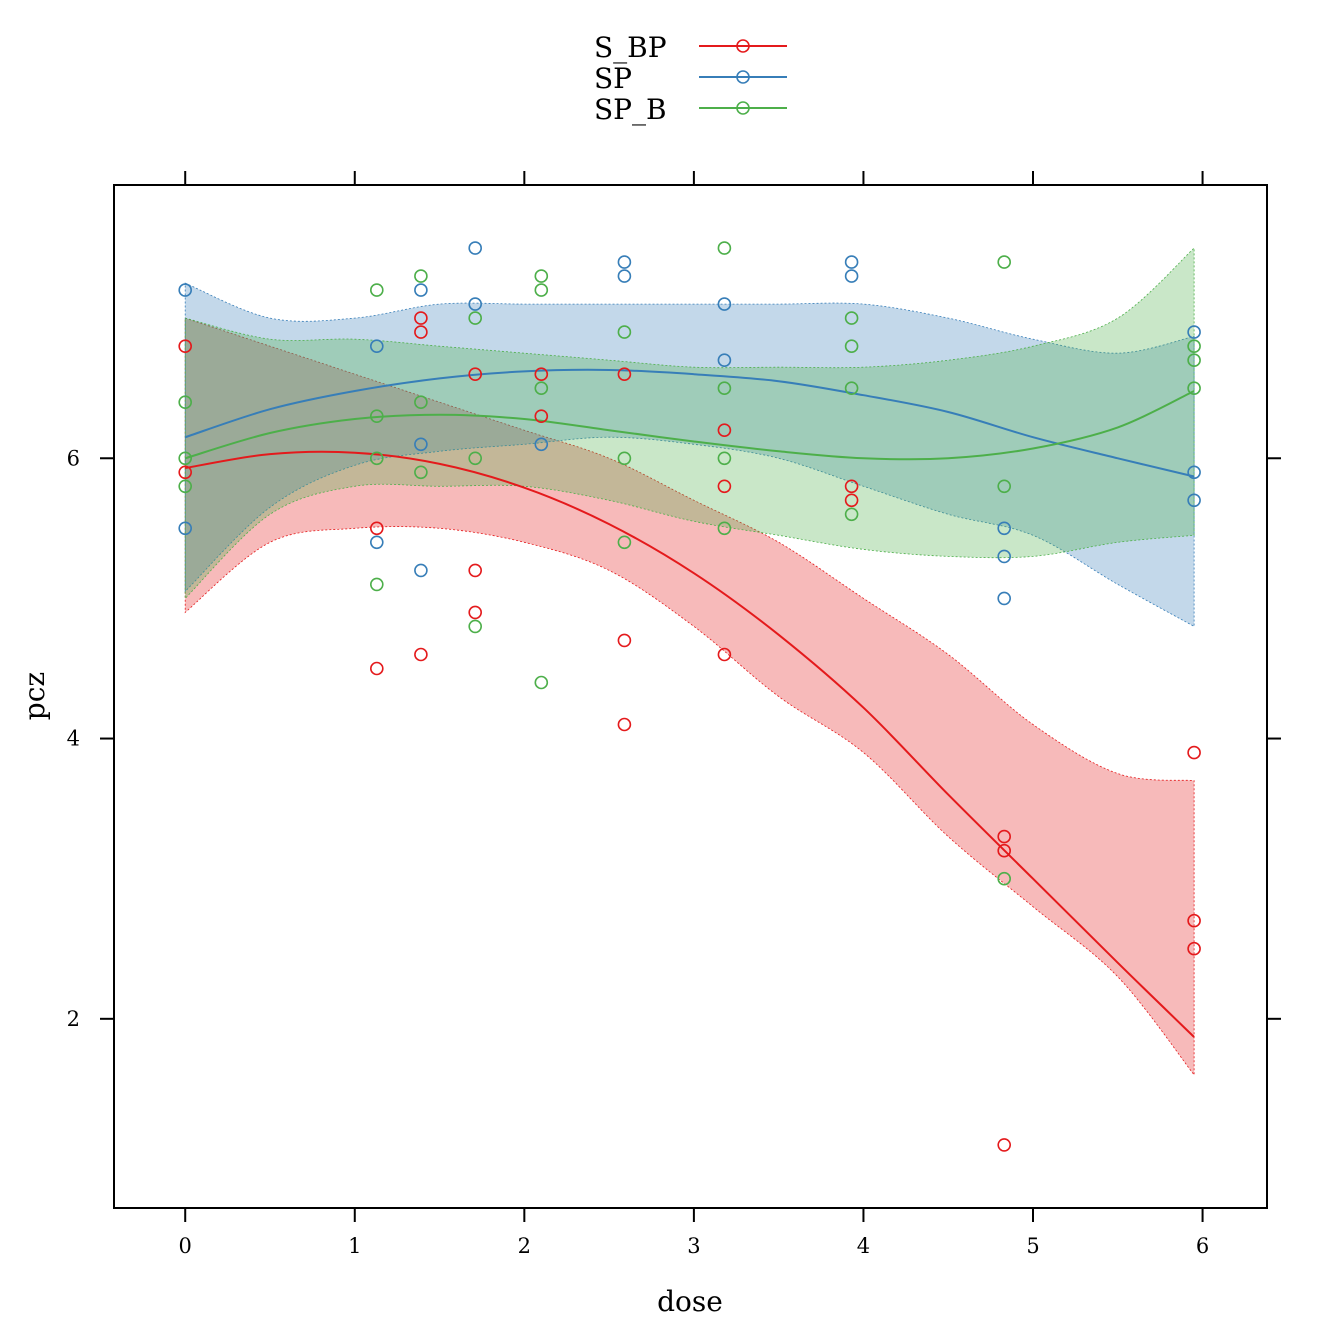 This screenshot has width=1344, height=1344. I want to click on fit-line-sp, so click(689, 423).